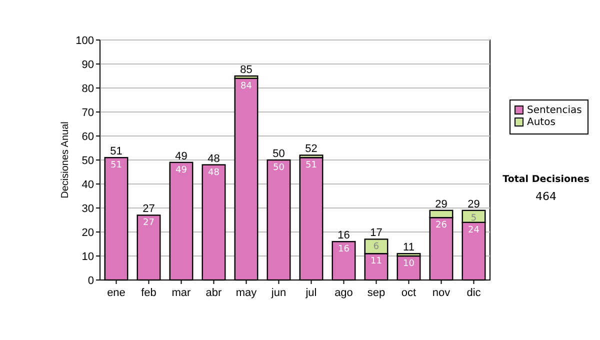  What do you see at coordinates (148, 293) in the screenshot?
I see `x-tick-label: feb` at bounding box center [148, 293].